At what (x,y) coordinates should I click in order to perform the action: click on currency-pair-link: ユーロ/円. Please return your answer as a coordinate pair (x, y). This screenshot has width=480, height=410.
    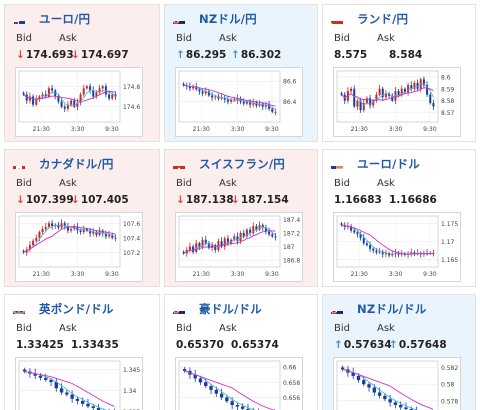
    Looking at the image, I should click on (65, 19).